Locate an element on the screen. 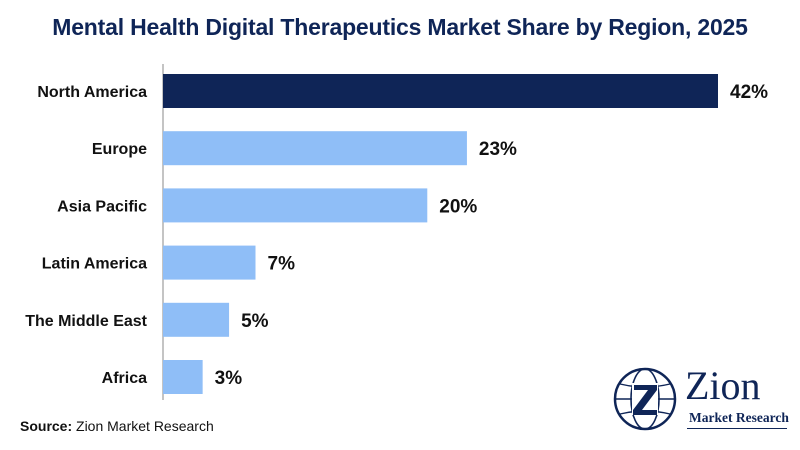 The image size is (800, 450). bar-the-middle-east is located at coordinates (196, 319).